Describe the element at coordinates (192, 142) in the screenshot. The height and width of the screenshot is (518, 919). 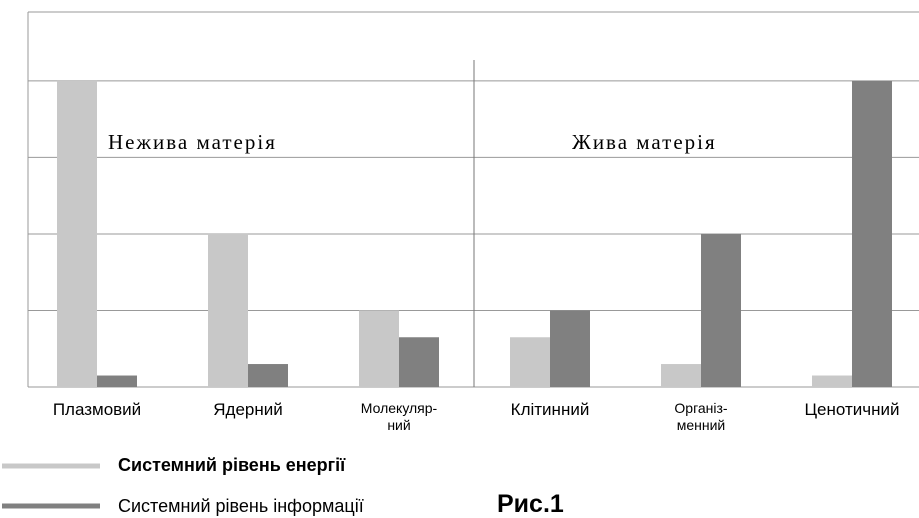
I see `annotation: Нежива матерія` at that location.